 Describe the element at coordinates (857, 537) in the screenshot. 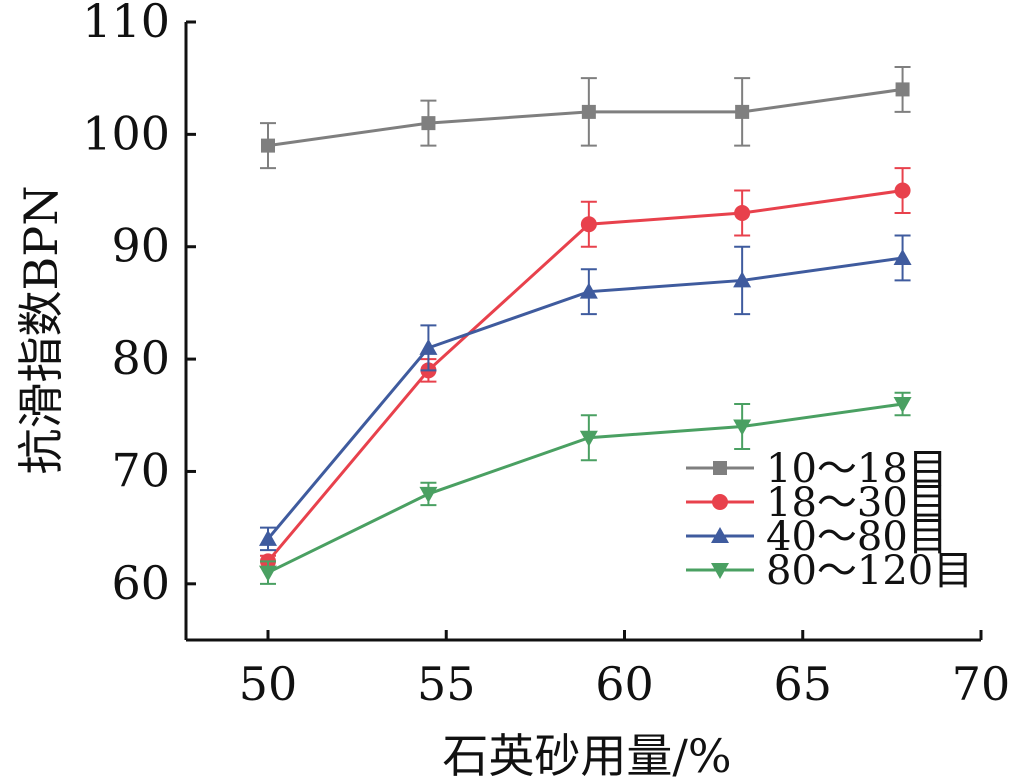

I see `legend-label: 40～80目` at that location.